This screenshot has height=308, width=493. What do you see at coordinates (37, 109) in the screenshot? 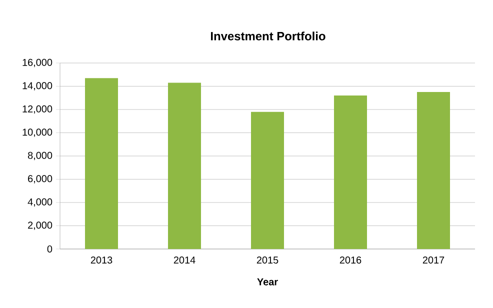
I see `y-tick-label: 12,000` at bounding box center [37, 109].